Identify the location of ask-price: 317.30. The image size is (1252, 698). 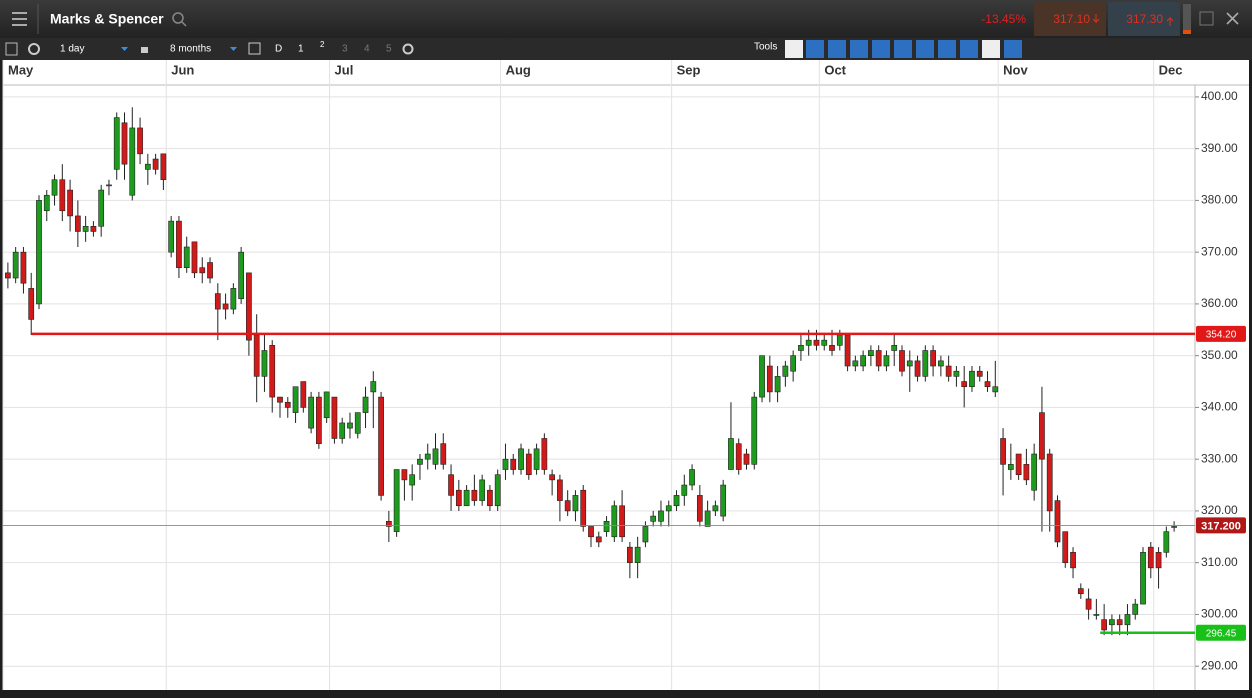
(1144, 19).